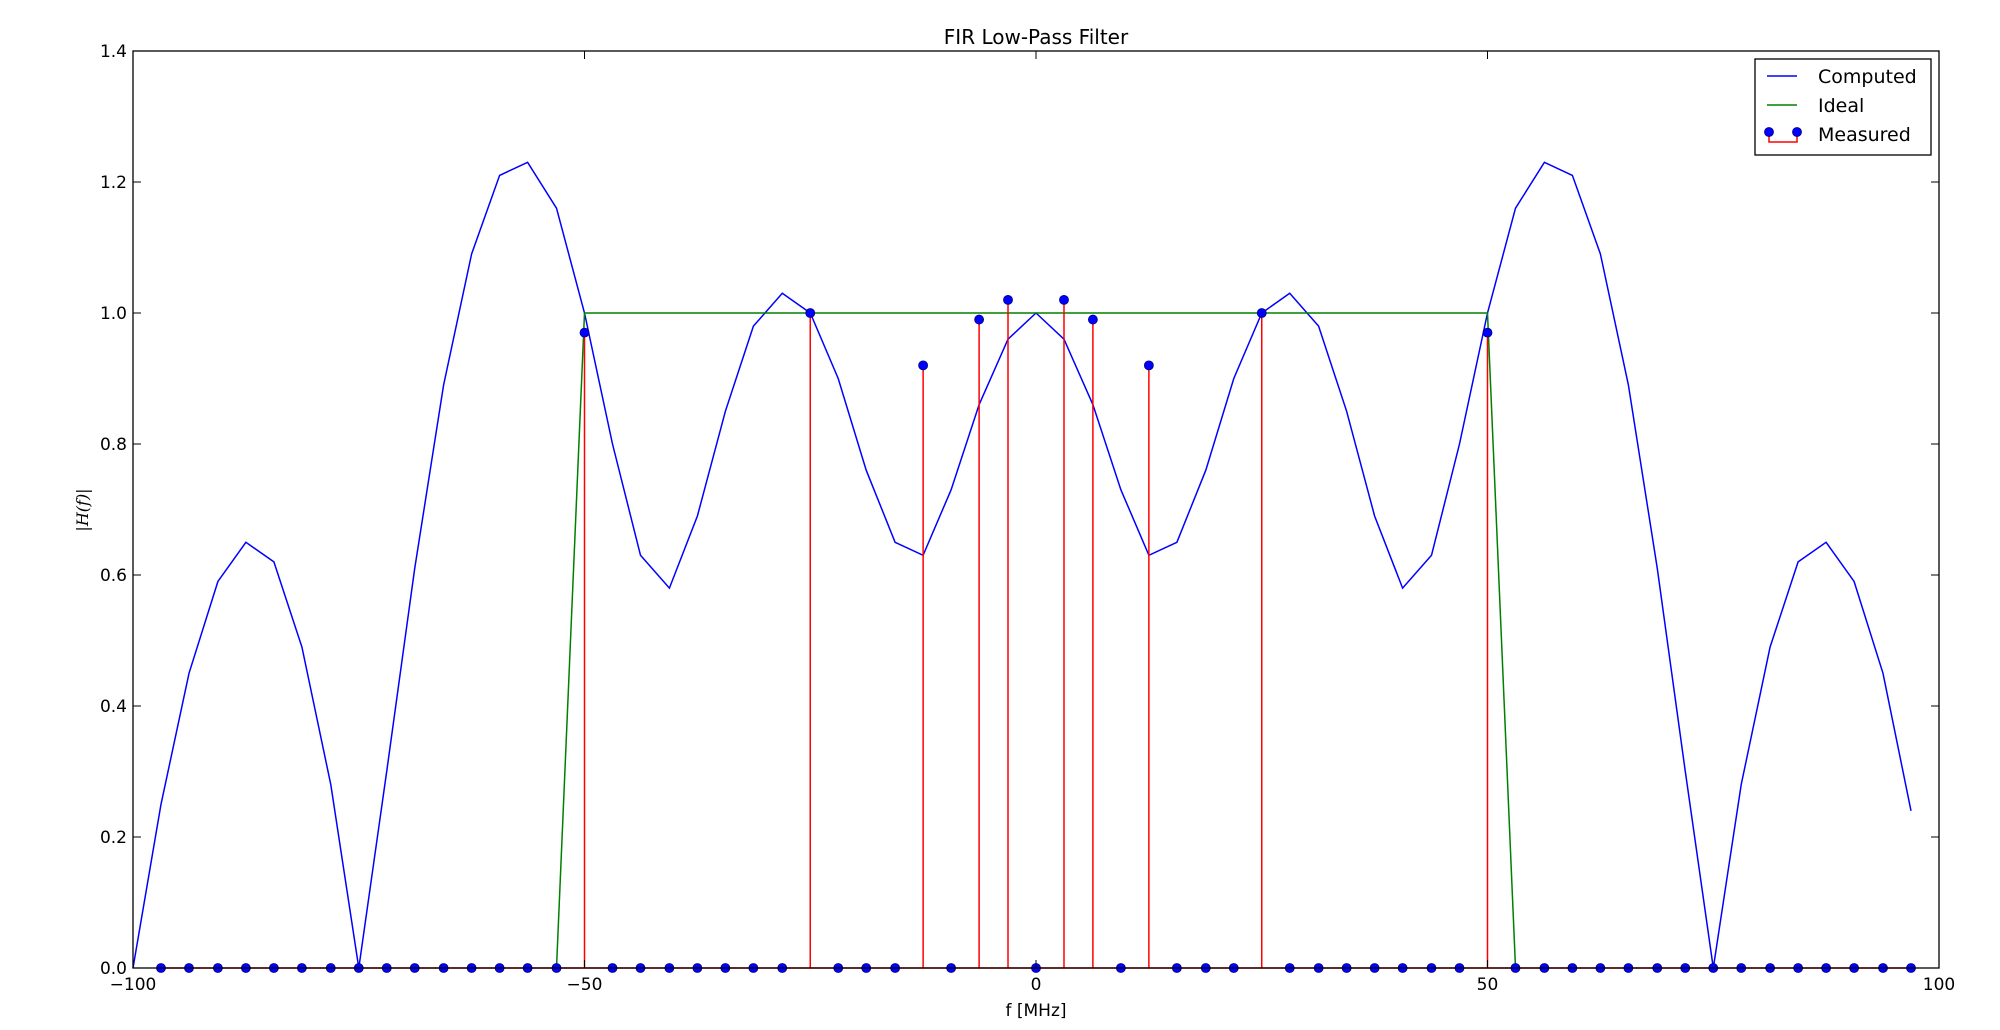 This screenshot has width=2000, height=1030. What do you see at coordinates (1035, 1011) in the screenshot?
I see `x-axis-label: f [MHz]` at bounding box center [1035, 1011].